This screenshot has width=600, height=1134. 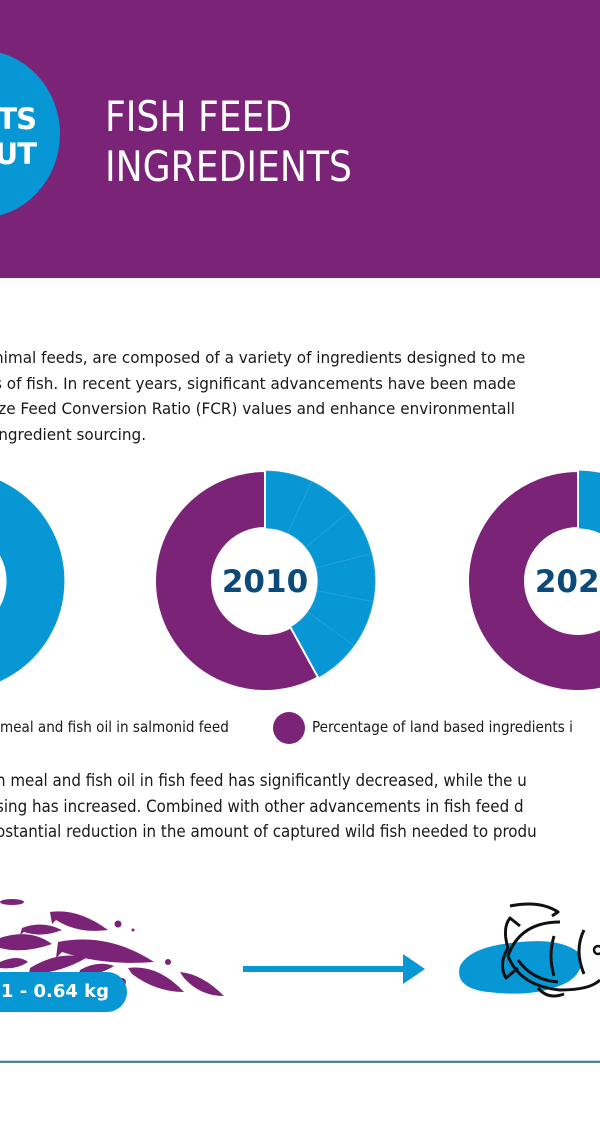 I want to click on donut-2010: 2010, so click(x=265, y=580).